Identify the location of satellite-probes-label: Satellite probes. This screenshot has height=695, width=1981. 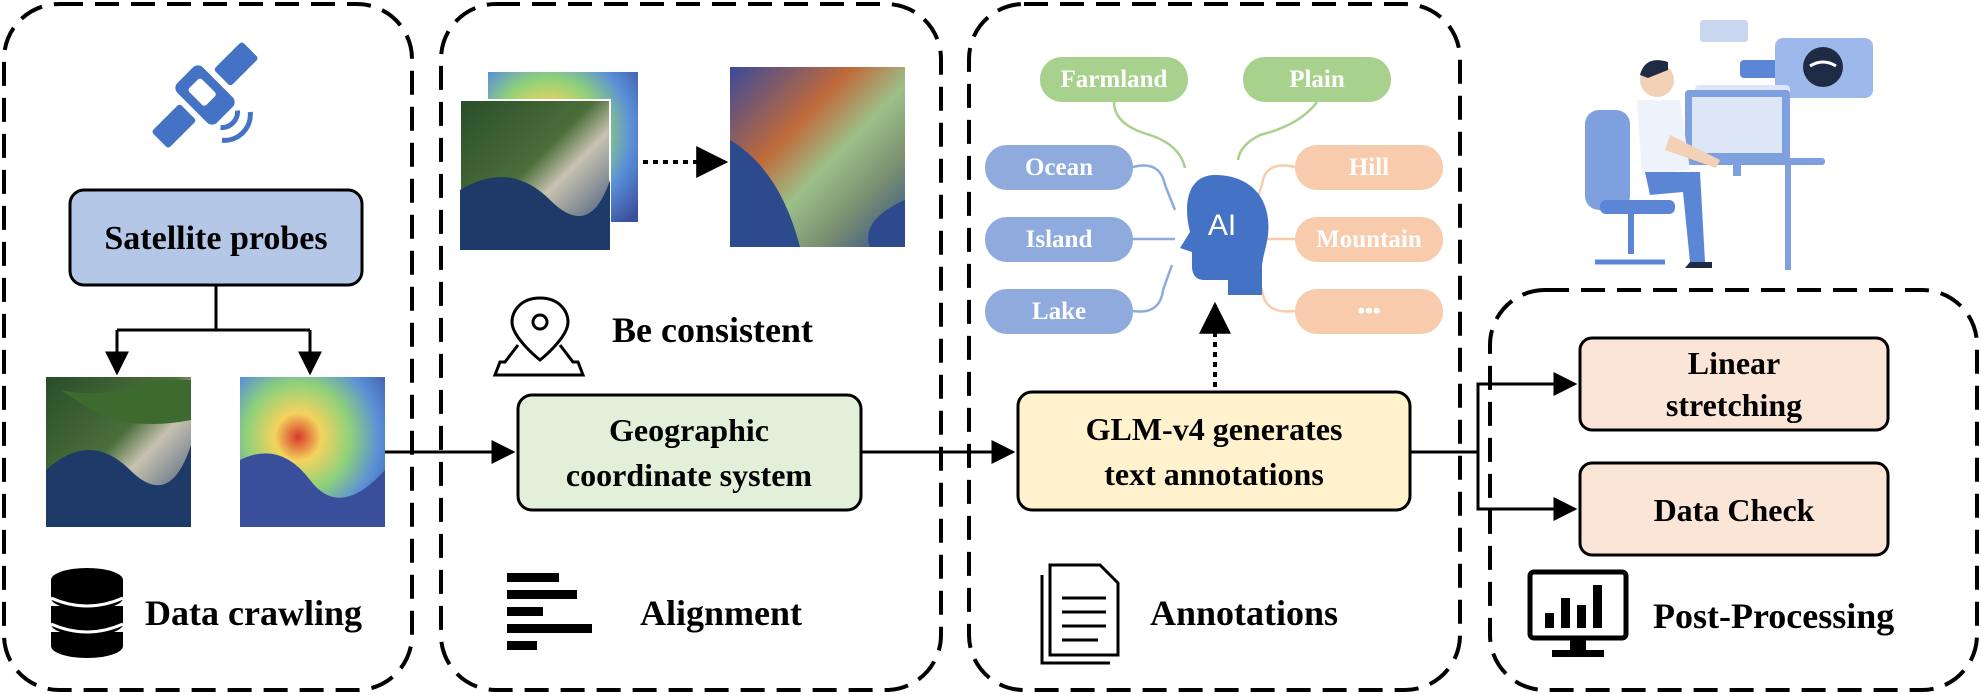
(215, 238).